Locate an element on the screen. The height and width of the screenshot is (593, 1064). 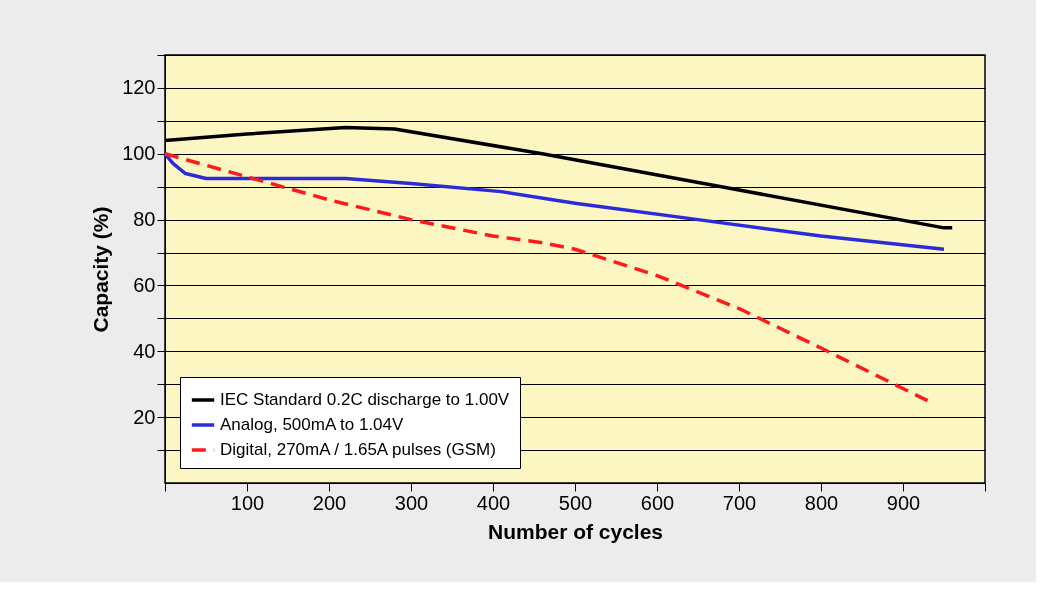
x-axis-title: Number of cycles is located at coordinates (575, 531).